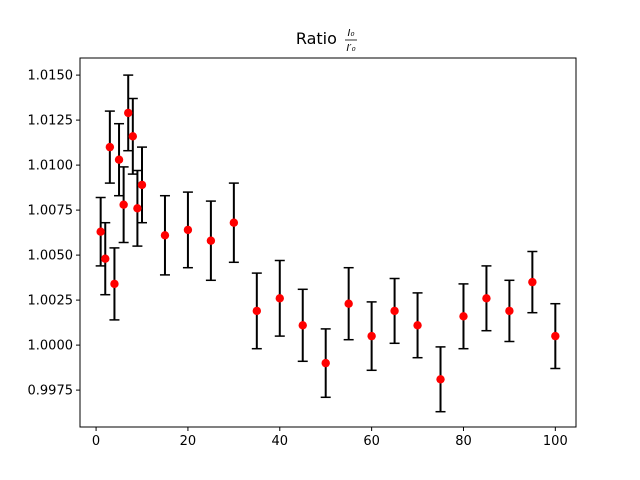  Describe the element at coordinates (51, 301) in the screenshot. I see `y-tick-label: 1.0025` at that location.